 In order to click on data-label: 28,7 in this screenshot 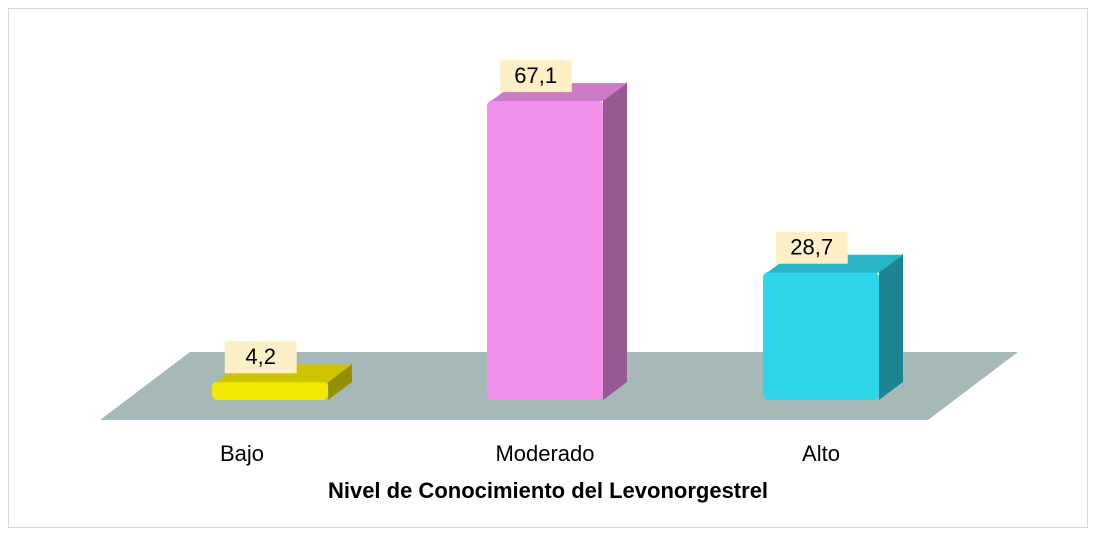, I will do `click(811, 247)`.